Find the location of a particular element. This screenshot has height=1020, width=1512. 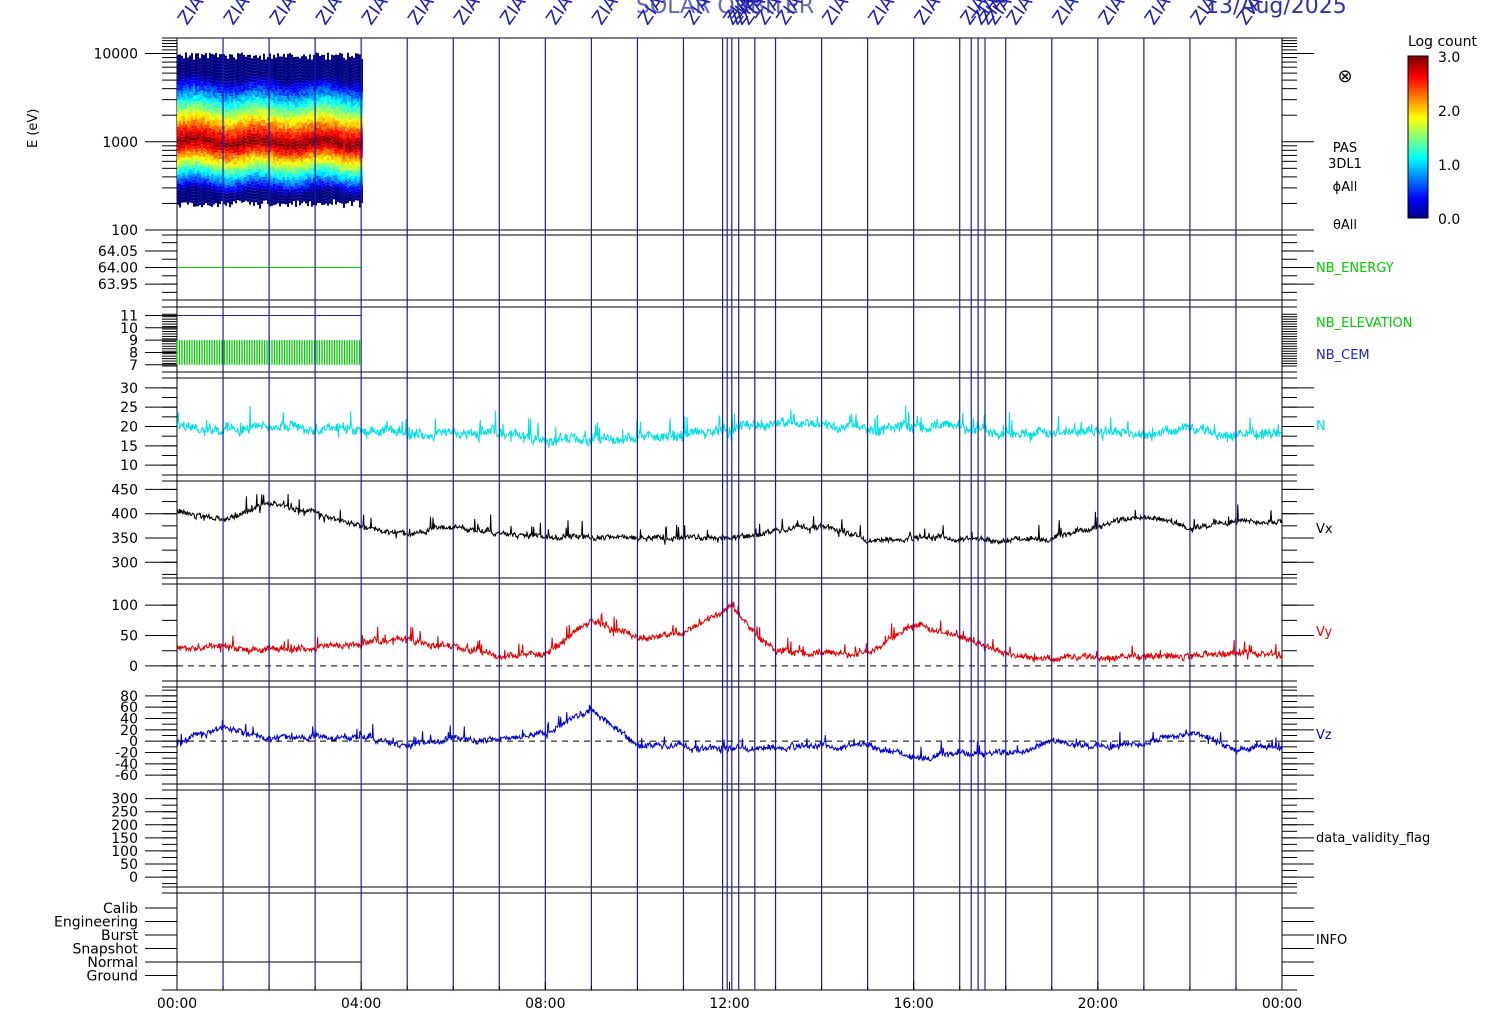

colorbar-cell is located at coordinates (1418, 117).